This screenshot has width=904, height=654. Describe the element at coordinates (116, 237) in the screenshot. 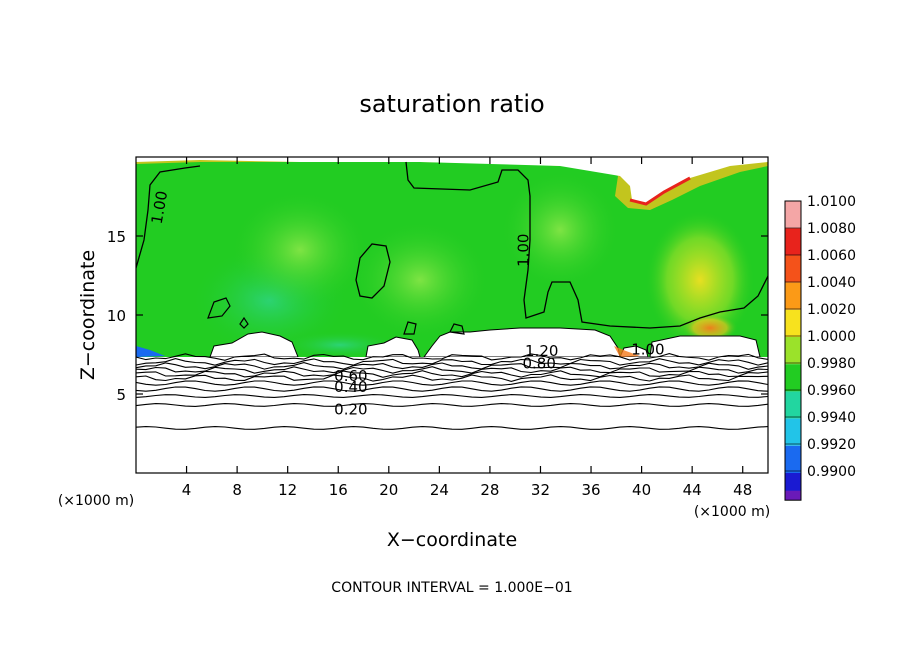

I see `y-tick-label: 15` at that location.